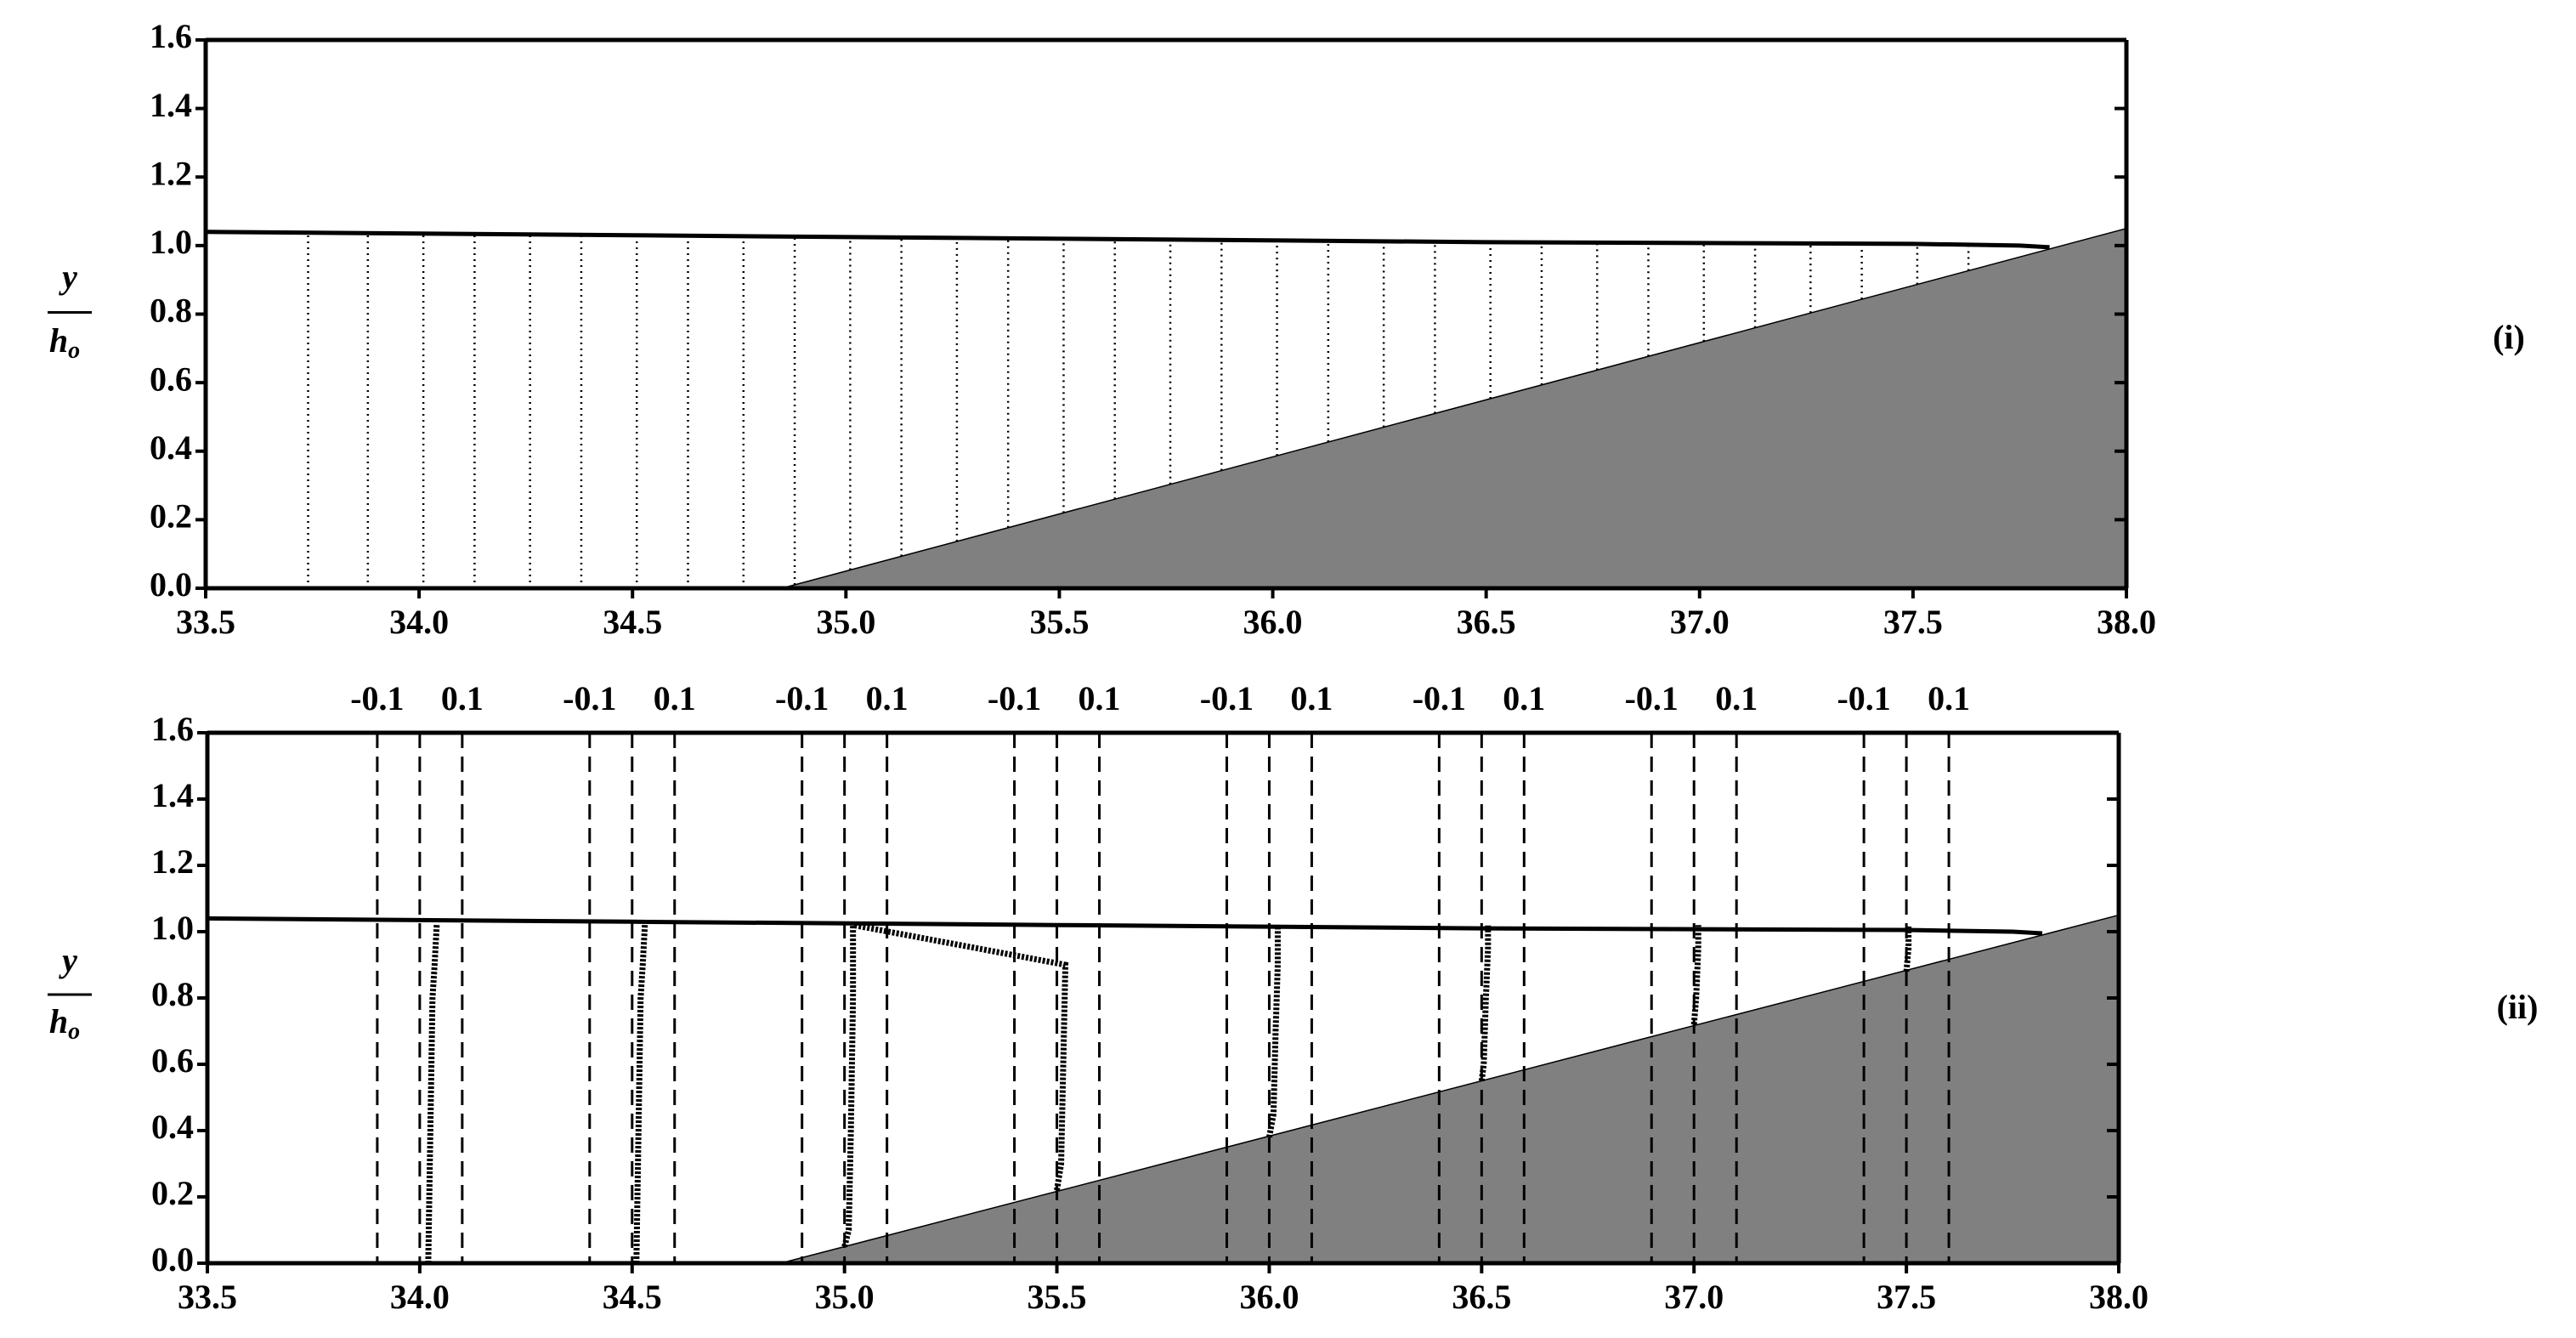  What do you see at coordinates (2509, 337) in the screenshot?
I see `panel-label: (i)` at bounding box center [2509, 337].